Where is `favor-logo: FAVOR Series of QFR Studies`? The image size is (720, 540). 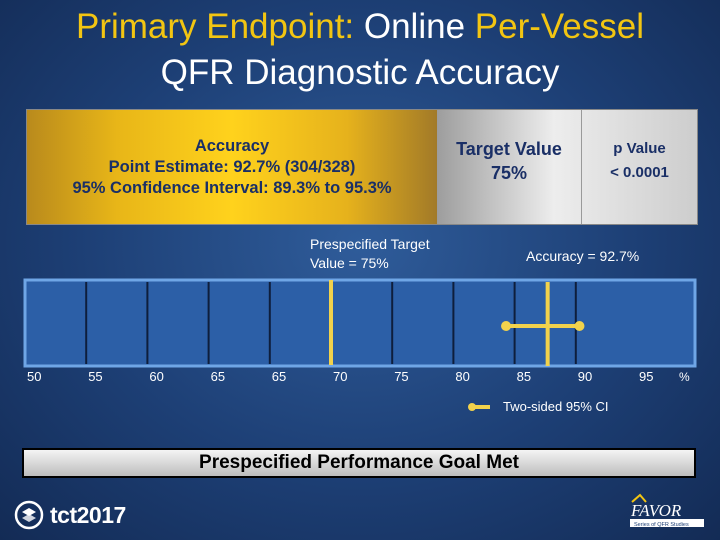
favor-logo: FAVOR Series of QFR Studies is located at coordinates (667, 510).